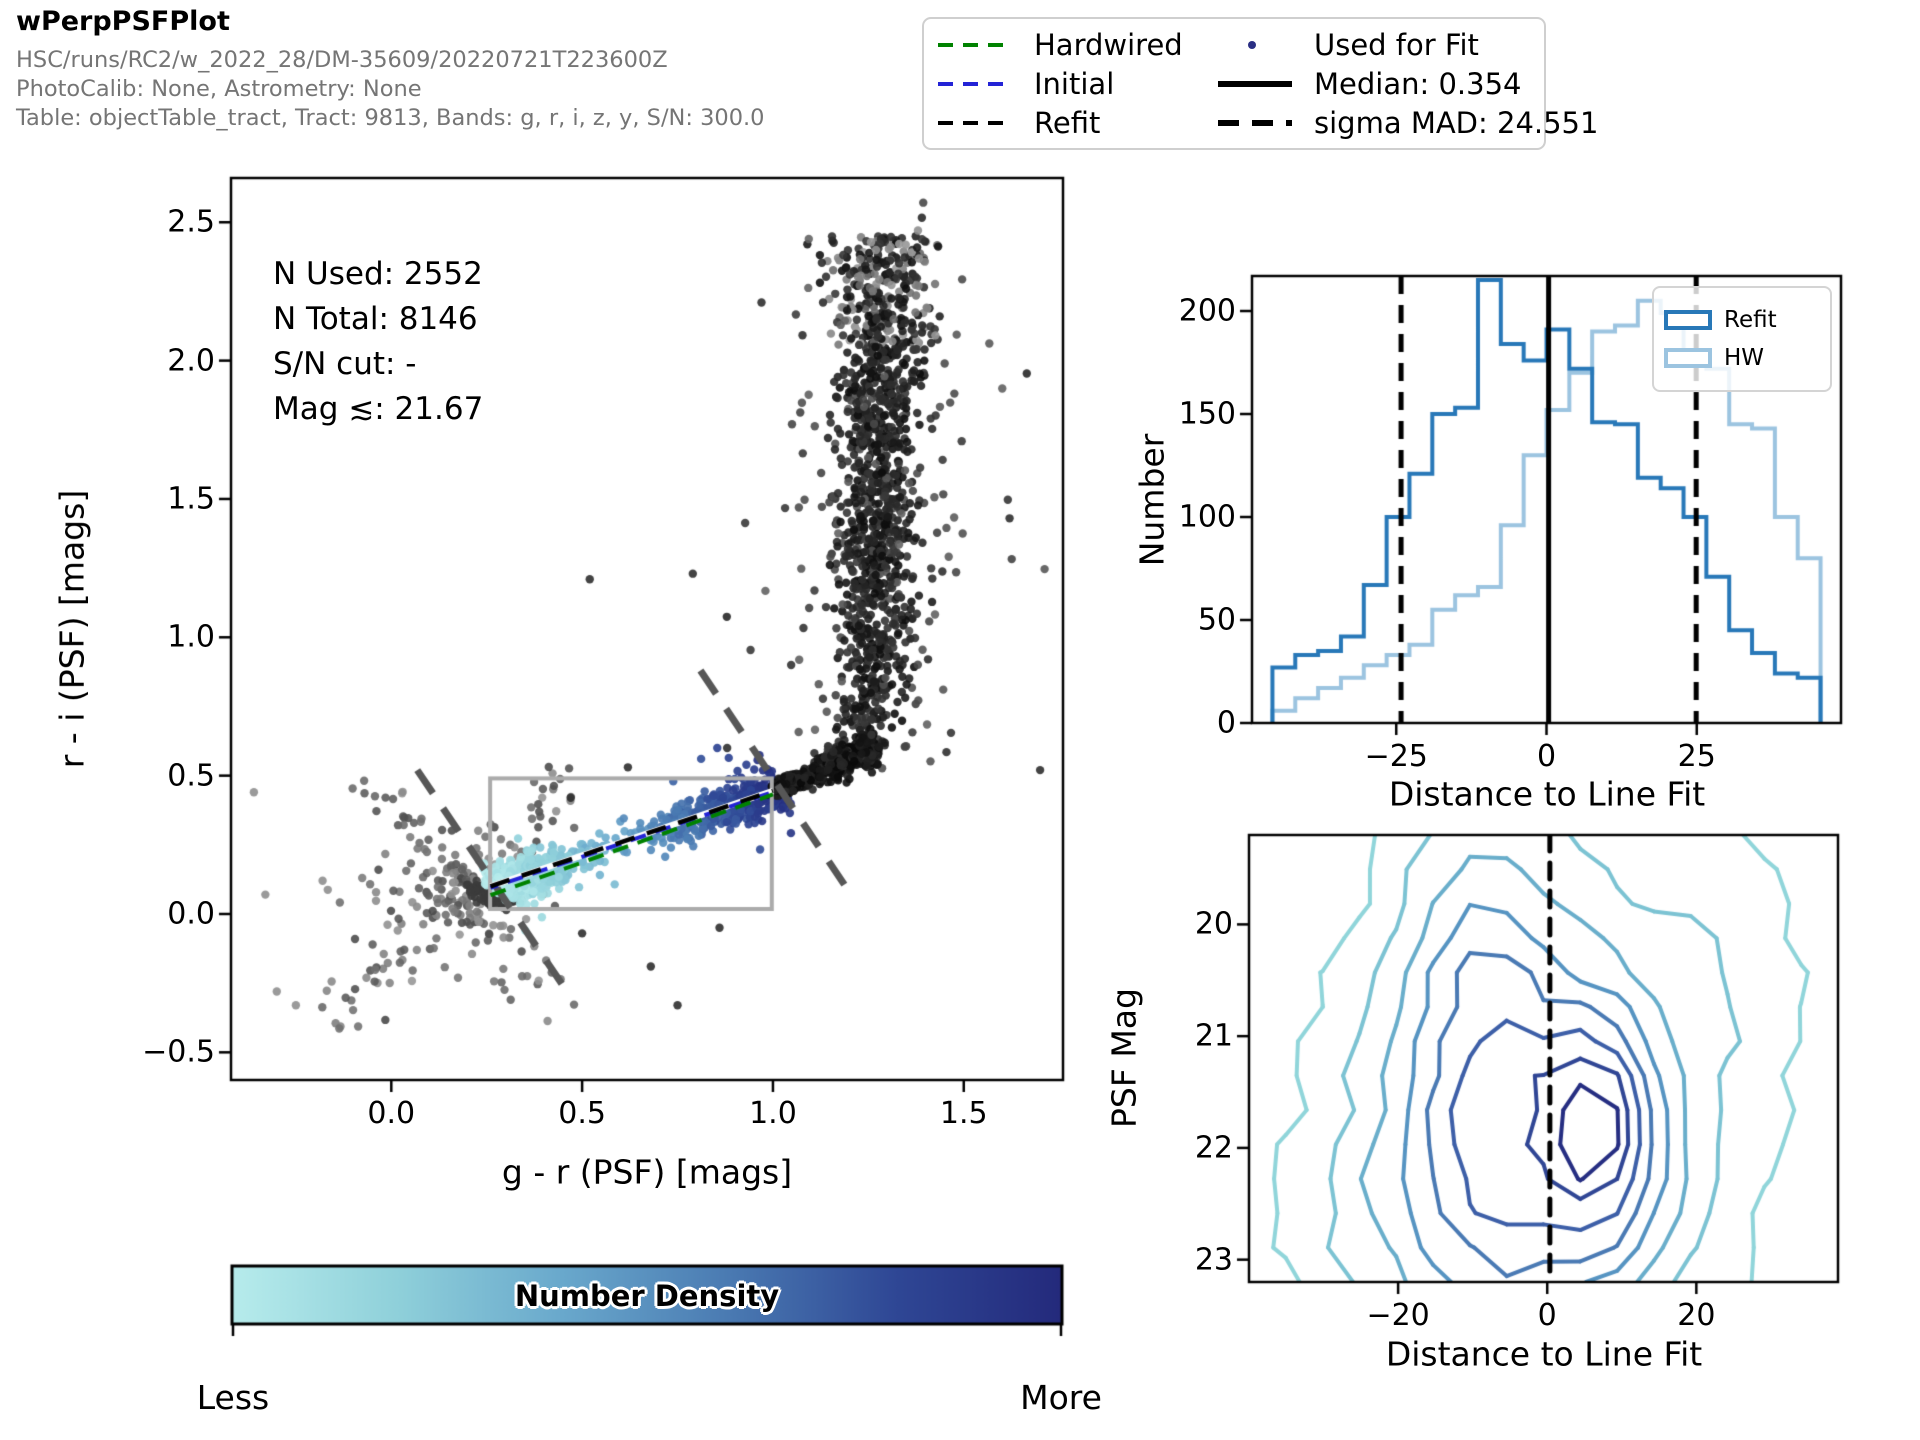  What do you see at coordinates (986, 122) in the screenshot?
I see `refit-line-icon` at bounding box center [986, 122].